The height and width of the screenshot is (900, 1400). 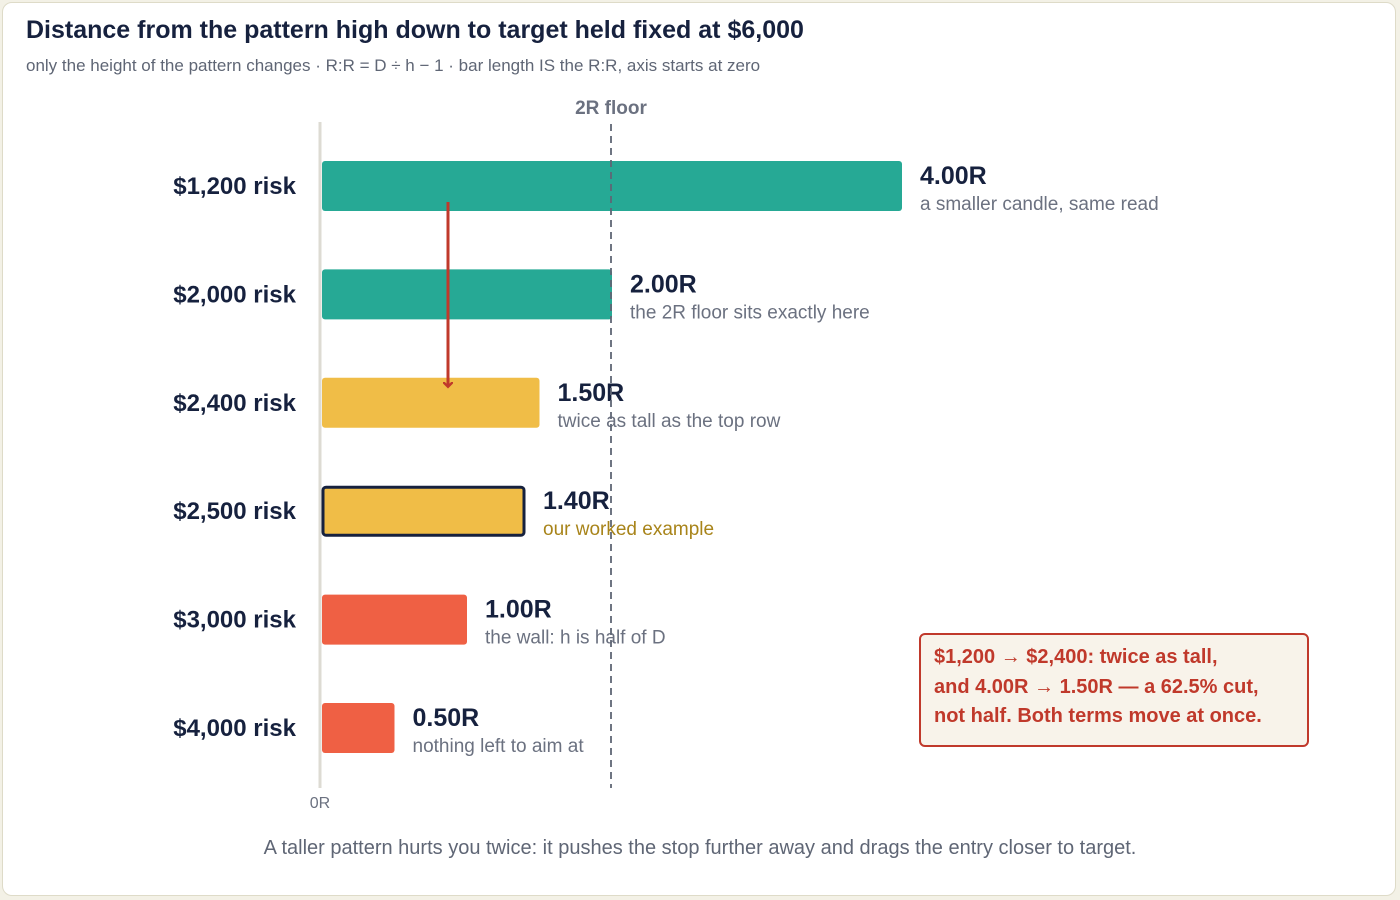 What do you see at coordinates (953, 176) in the screenshot?
I see `value-label: 4.00R` at bounding box center [953, 176].